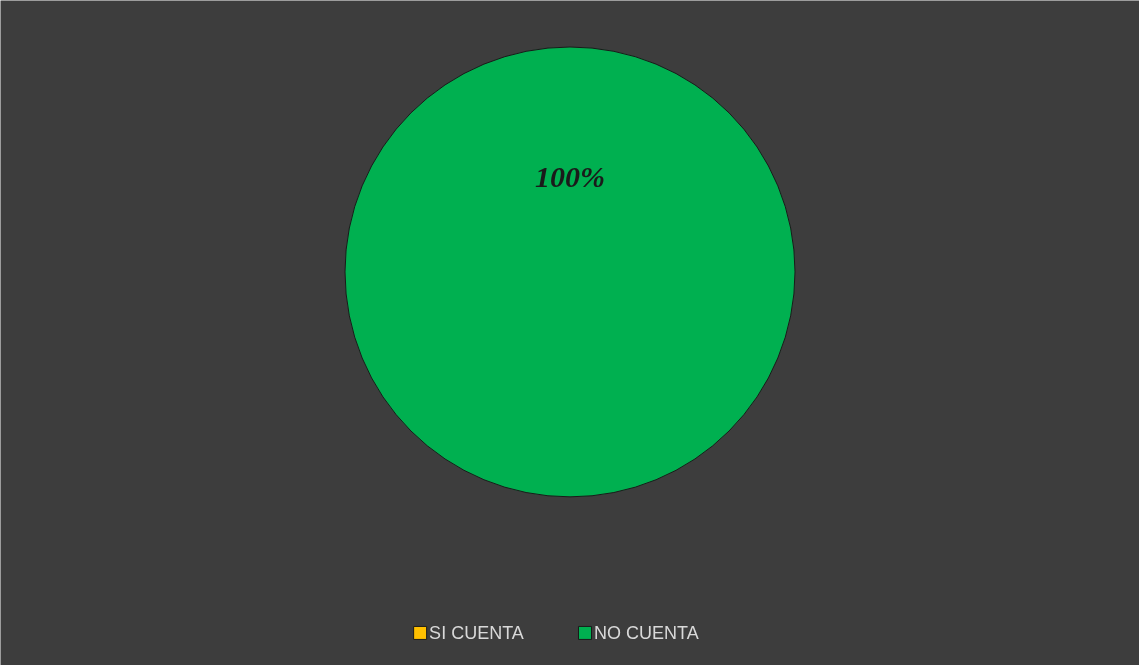  I want to click on legend-label: SI CUENTA, so click(476, 632).